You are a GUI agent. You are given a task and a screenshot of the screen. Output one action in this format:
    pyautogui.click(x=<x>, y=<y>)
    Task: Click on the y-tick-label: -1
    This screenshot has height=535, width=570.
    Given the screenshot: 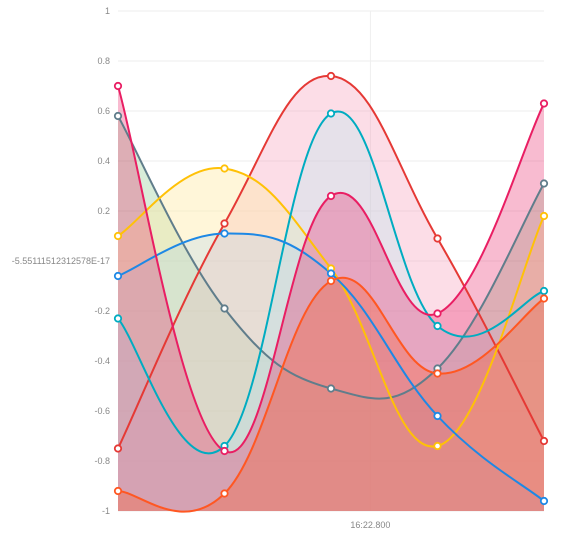 What is the action you would take?
    pyautogui.click(x=106, y=511)
    